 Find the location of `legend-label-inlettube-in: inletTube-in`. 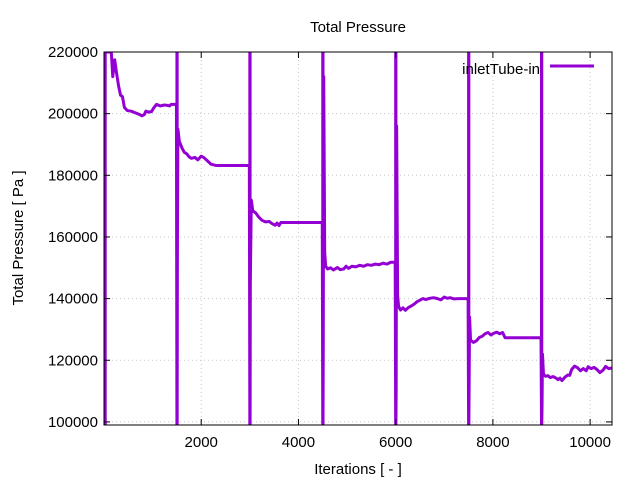

legend-label-inlettube-in: inletTube-in is located at coordinates (501, 69).